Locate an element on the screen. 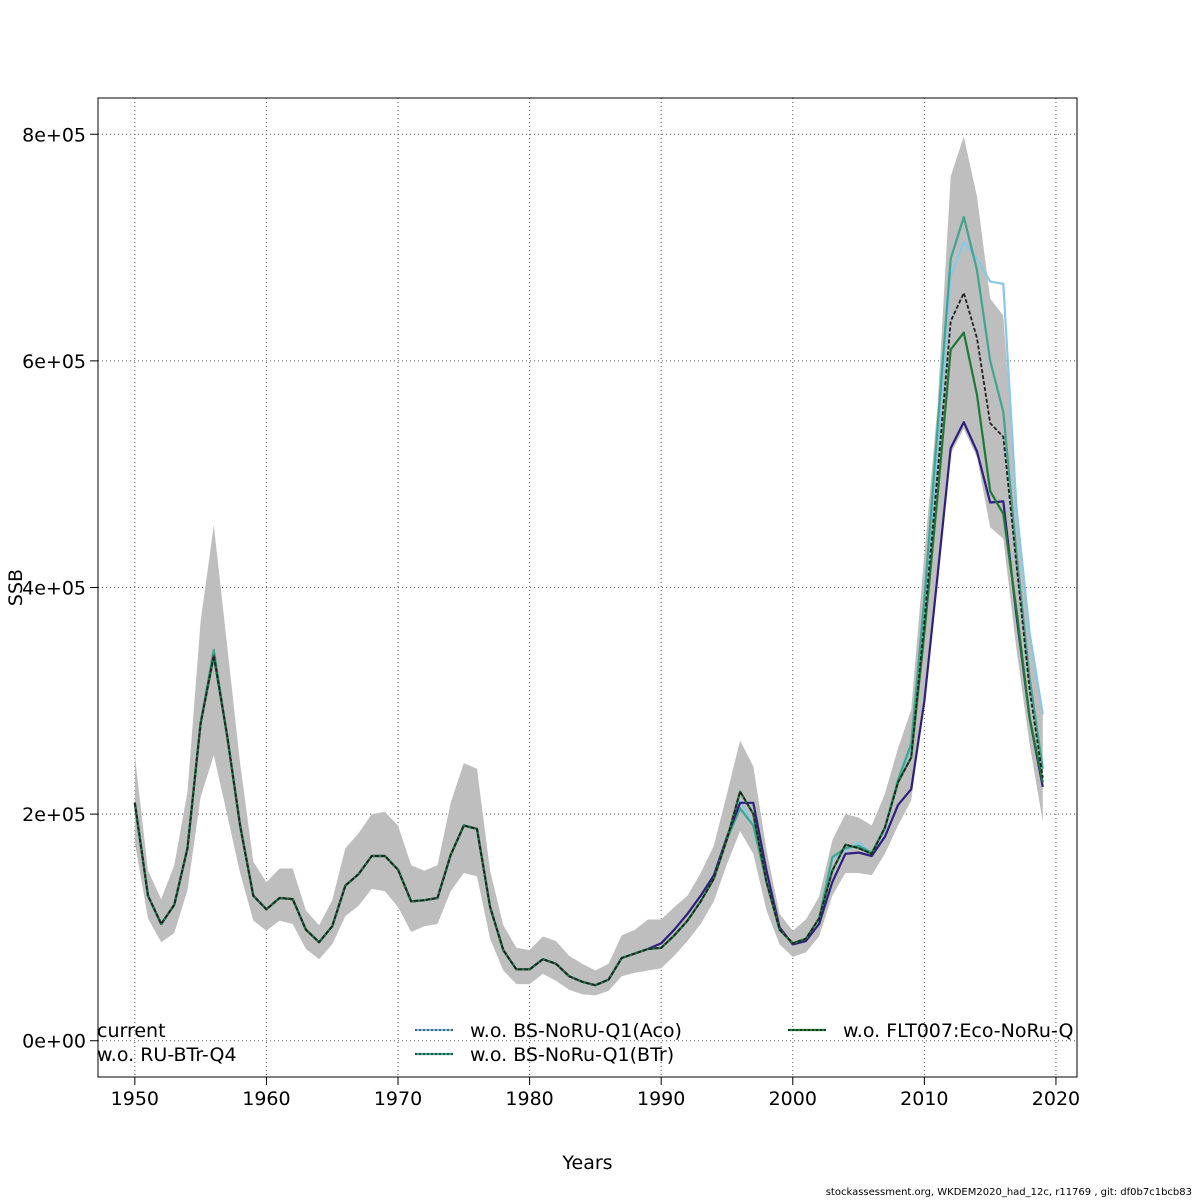  x-axis-title: Years is located at coordinates (586, 1163).